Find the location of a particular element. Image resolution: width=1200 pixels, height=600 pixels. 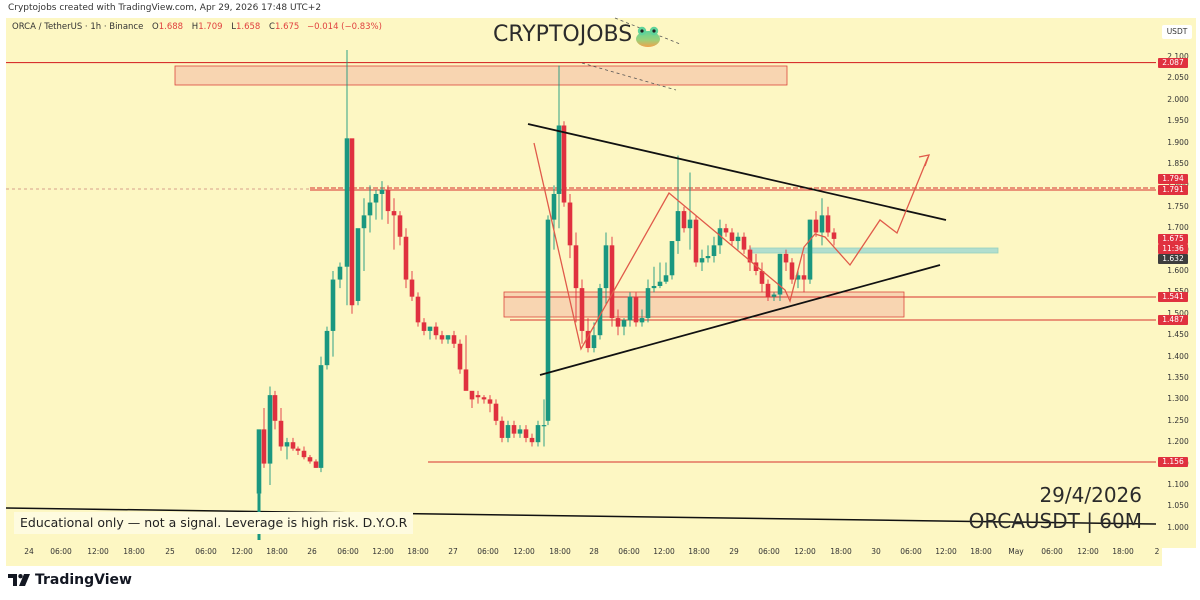

price-tick: 1.300 is located at coordinates (1178, 399).